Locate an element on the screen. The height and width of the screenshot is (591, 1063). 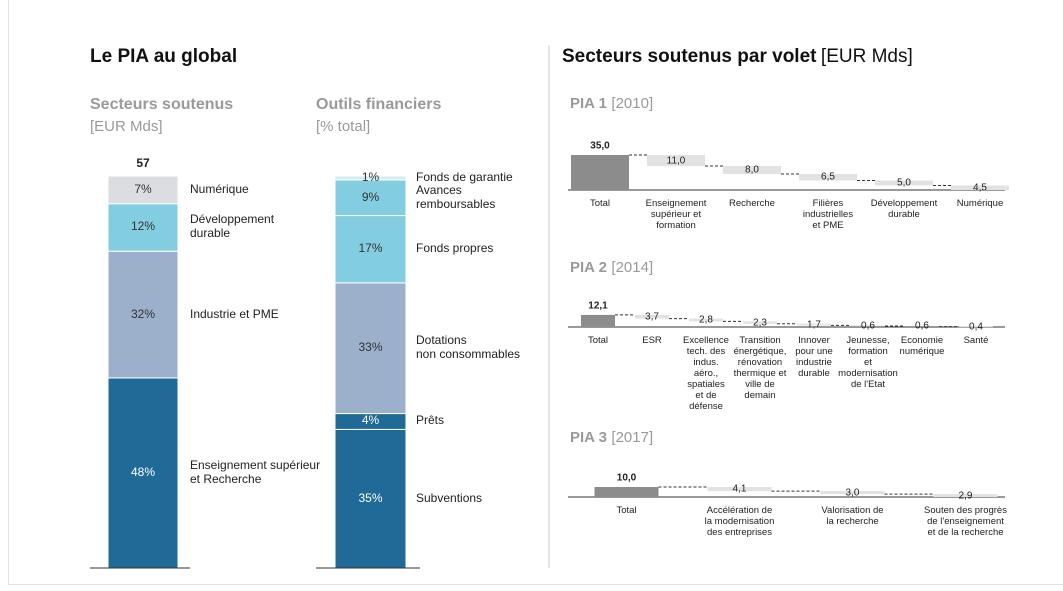
right-heading: Secteurs soutenus par volet [EUR Mds] is located at coordinates (737, 57).